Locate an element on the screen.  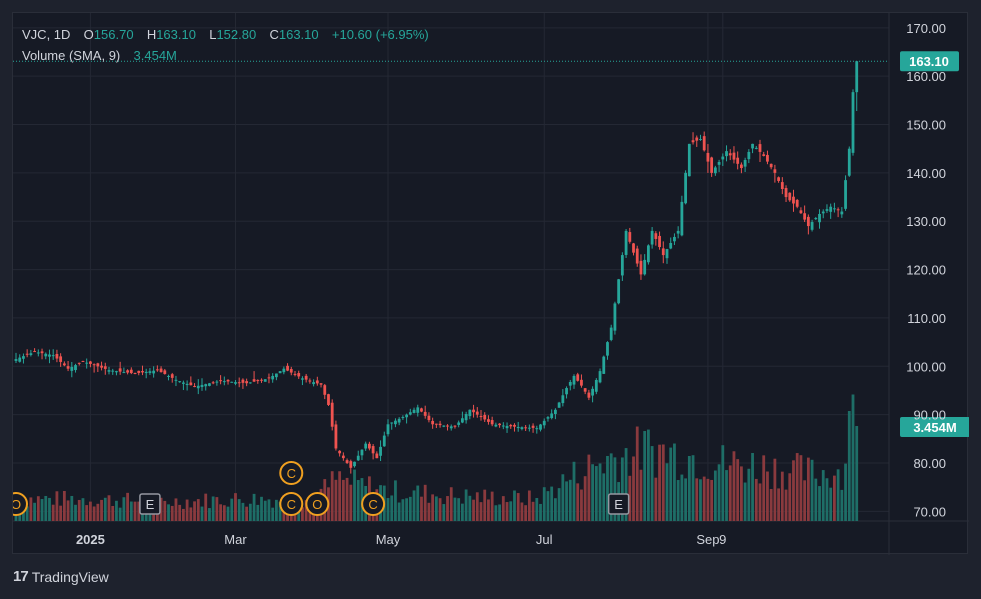
interval-label: 1D is located at coordinates (62, 34).